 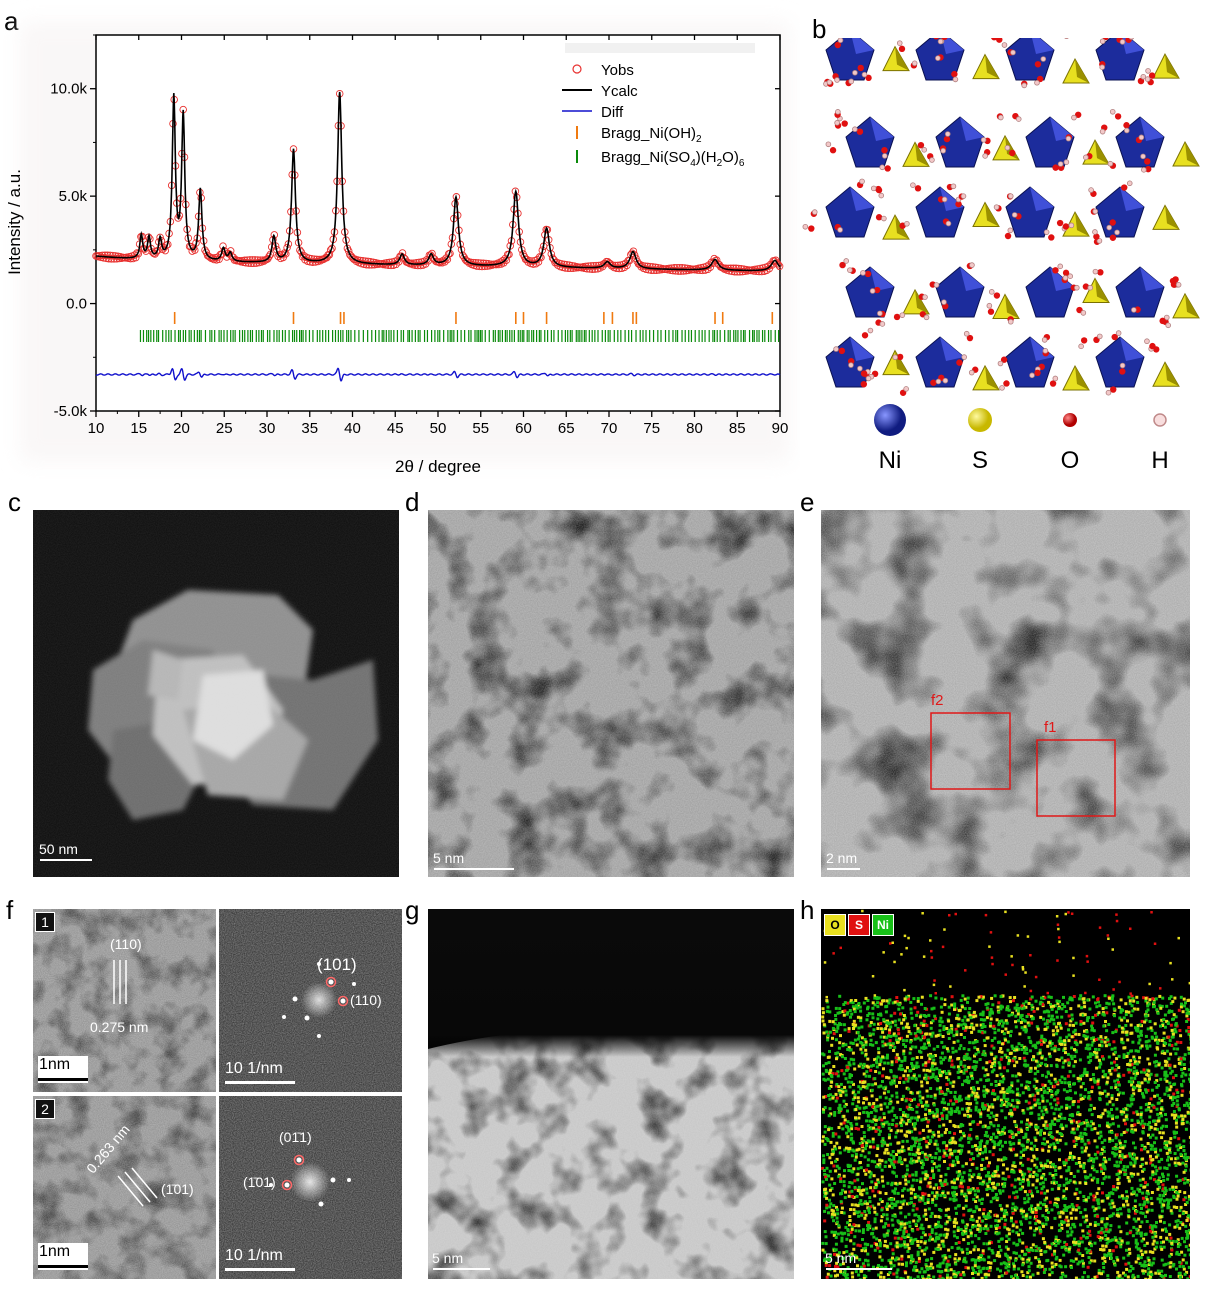 What do you see at coordinates (224, 428) in the screenshot?
I see `x-tick-label: 25` at bounding box center [224, 428].